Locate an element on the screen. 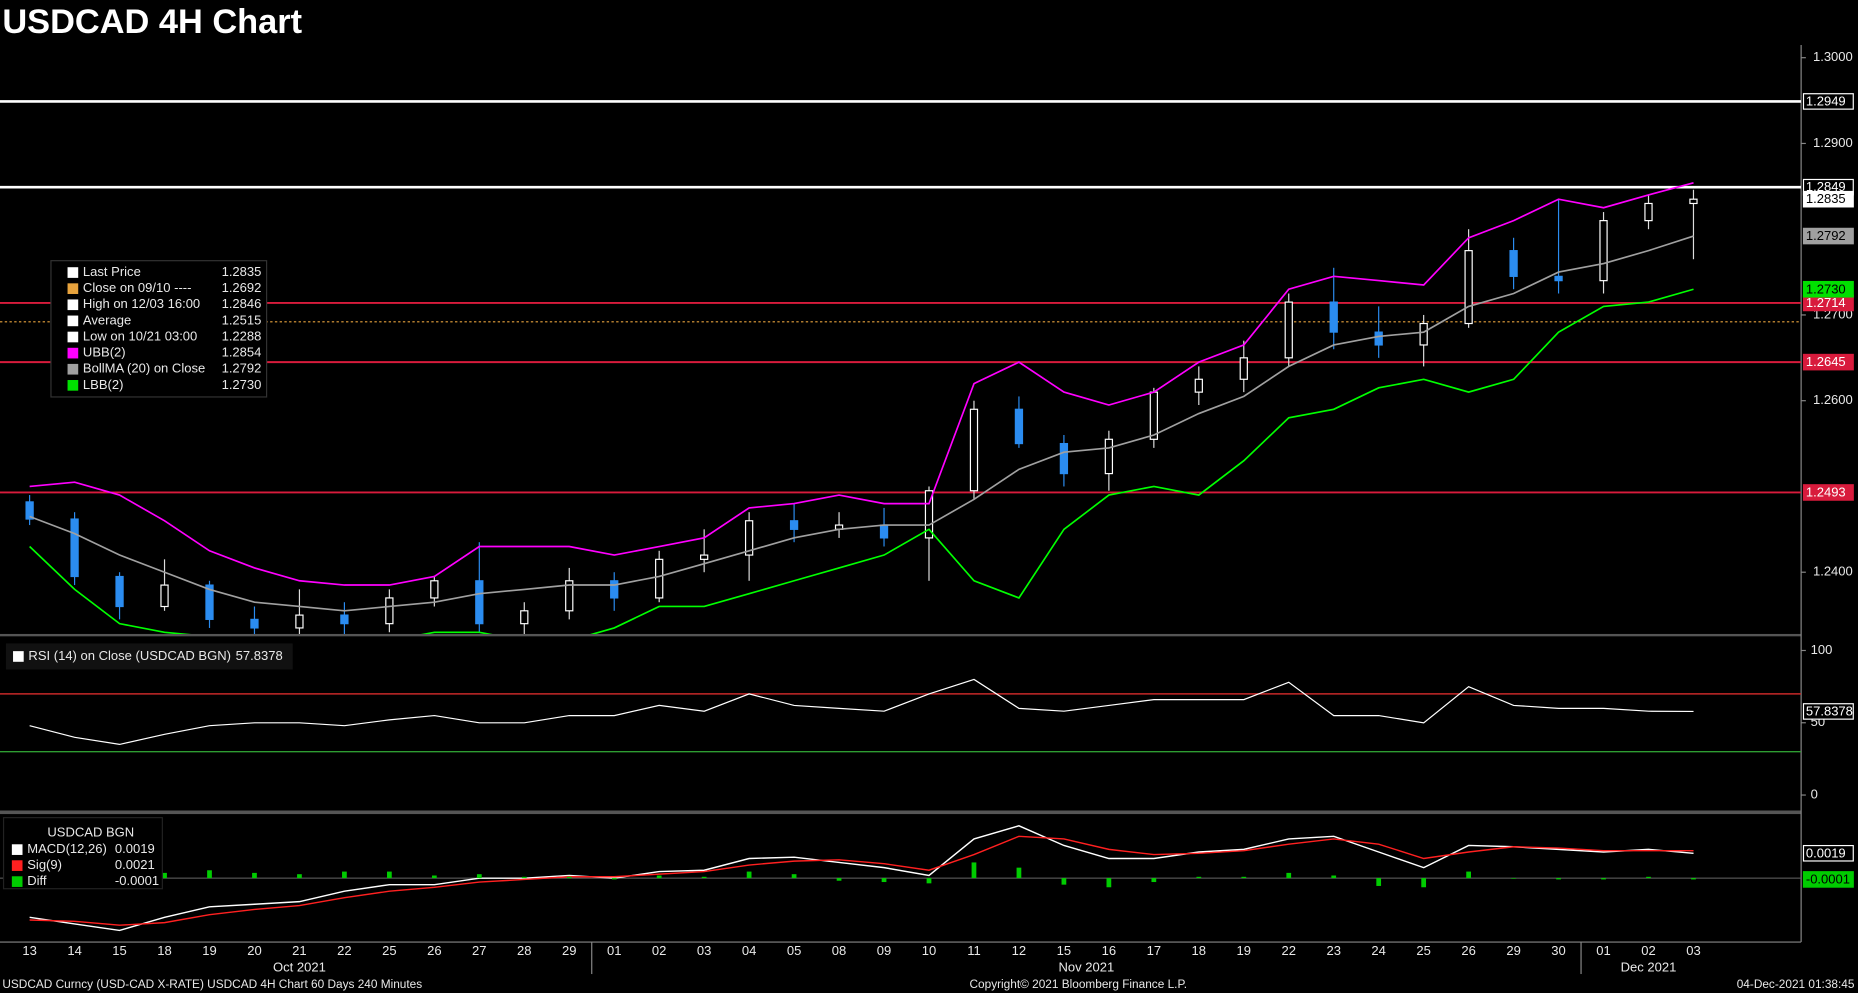 The height and width of the screenshot is (993, 1858). value-badge-label: 1.2645 is located at coordinates (1826, 361).